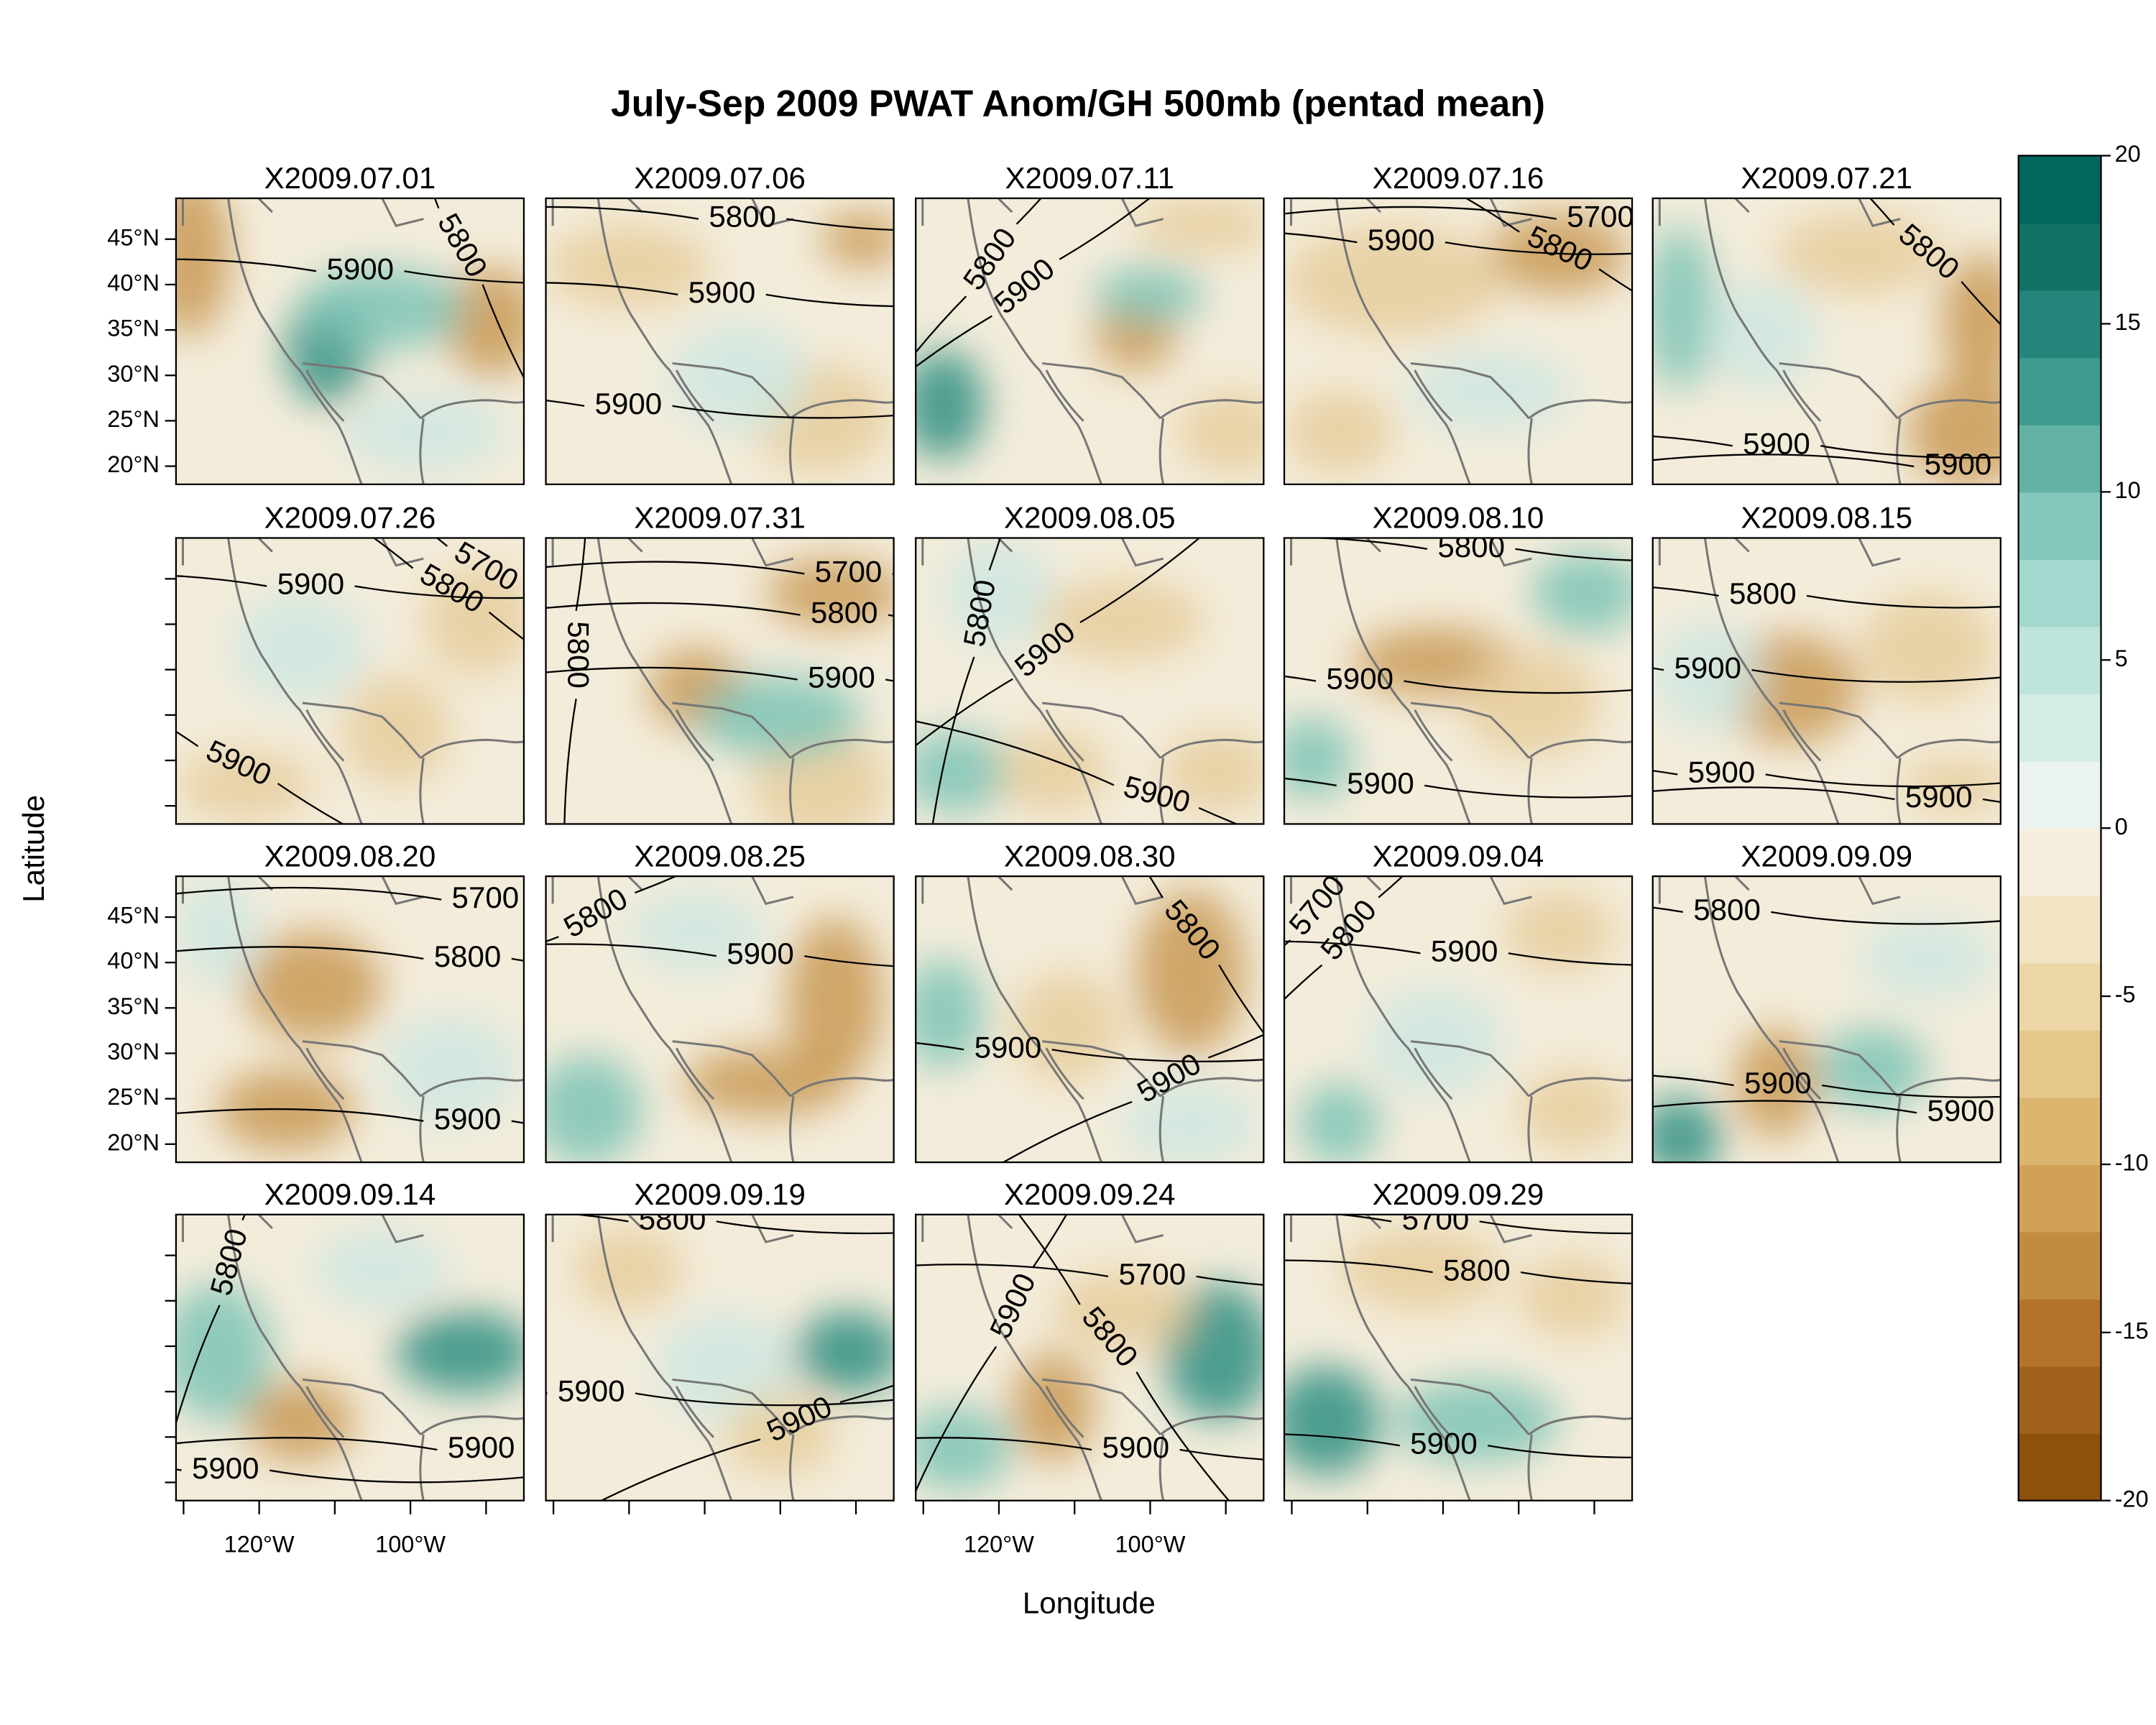 This screenshot has height=1725, width=2156. I want to click on panel-title: X2009.08.15, so click(1826, 518).